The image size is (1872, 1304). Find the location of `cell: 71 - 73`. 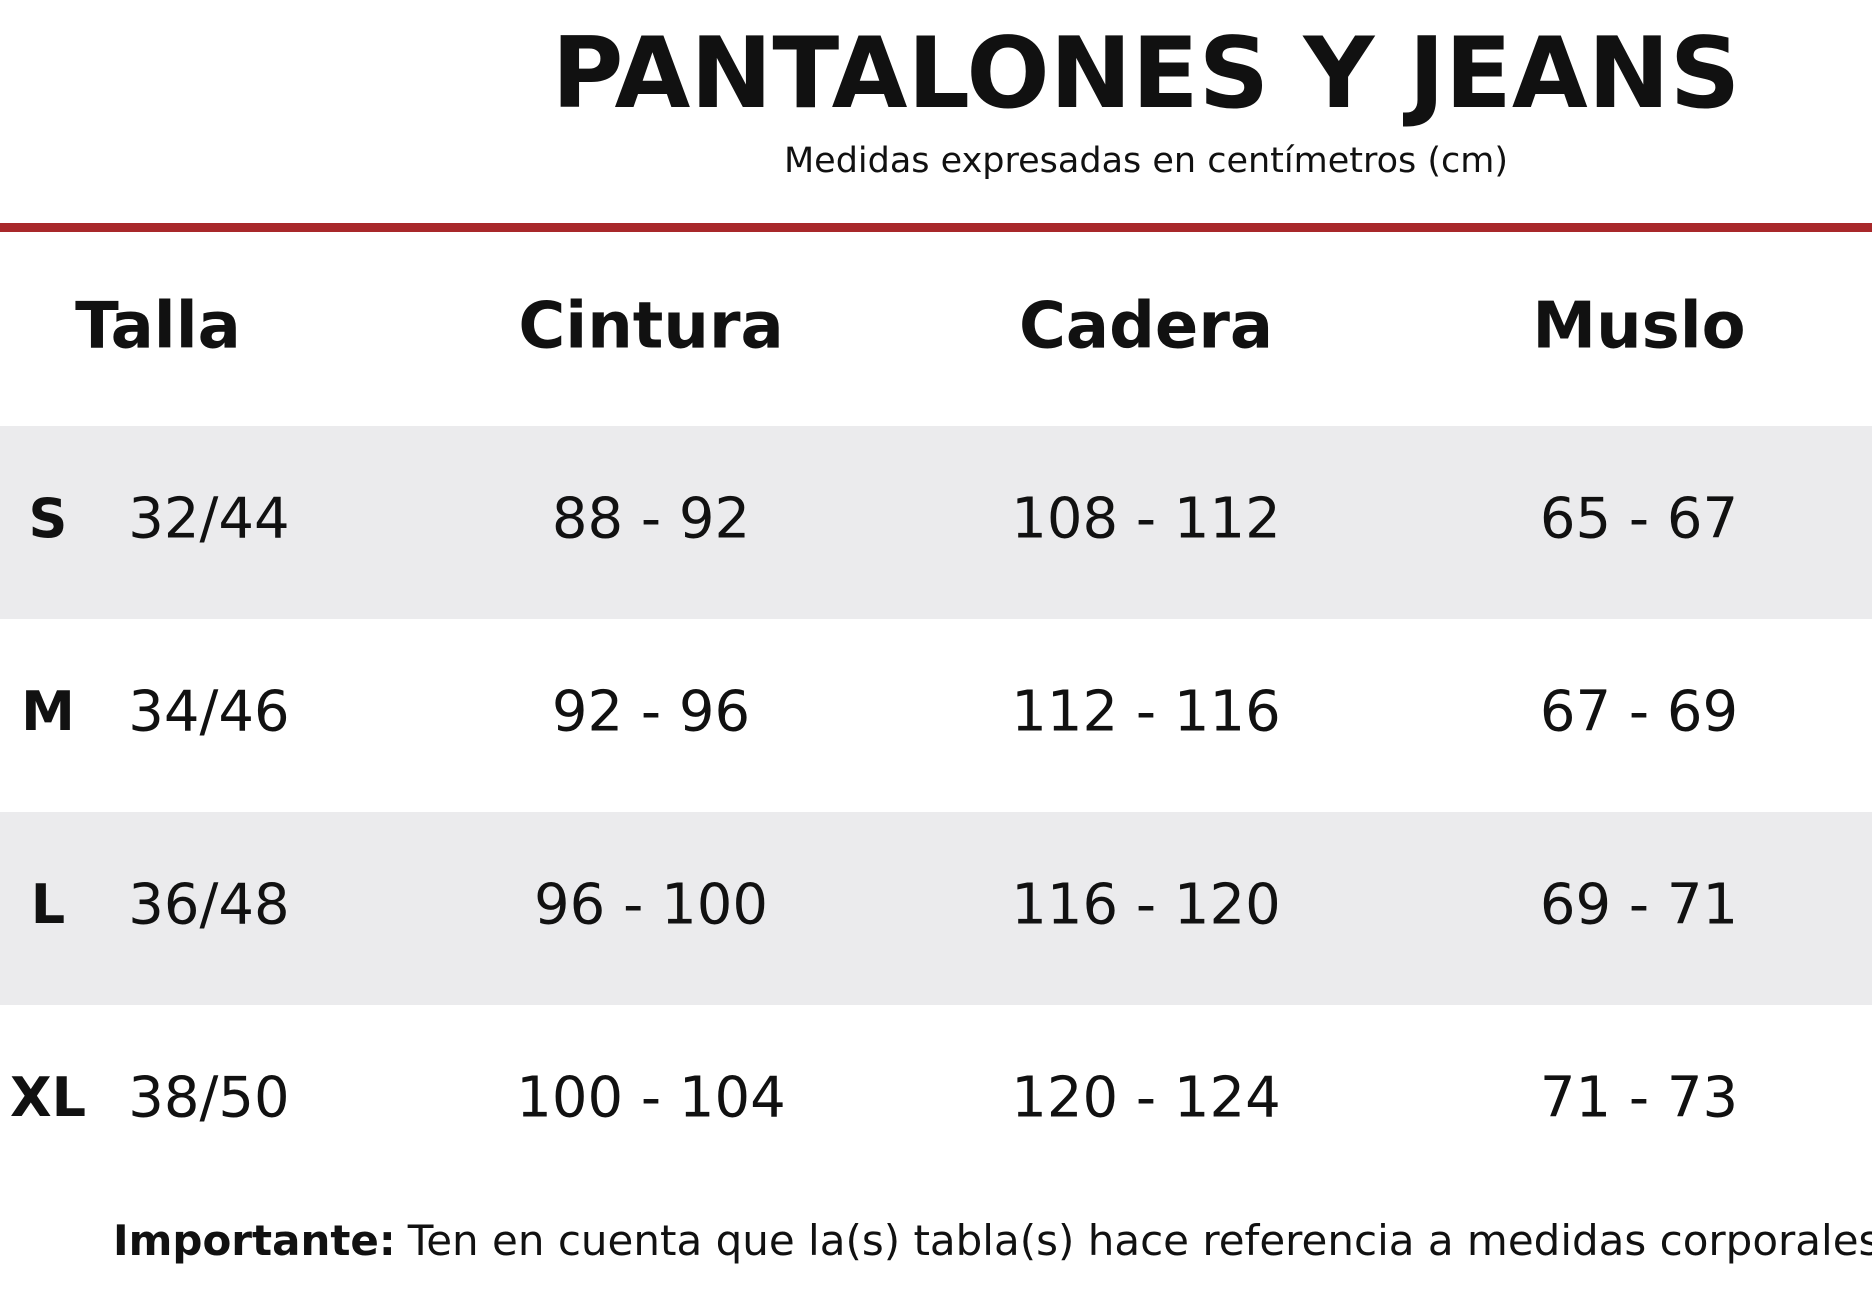

cell: 71 - 73 is located at coordinates (1639, 1098).